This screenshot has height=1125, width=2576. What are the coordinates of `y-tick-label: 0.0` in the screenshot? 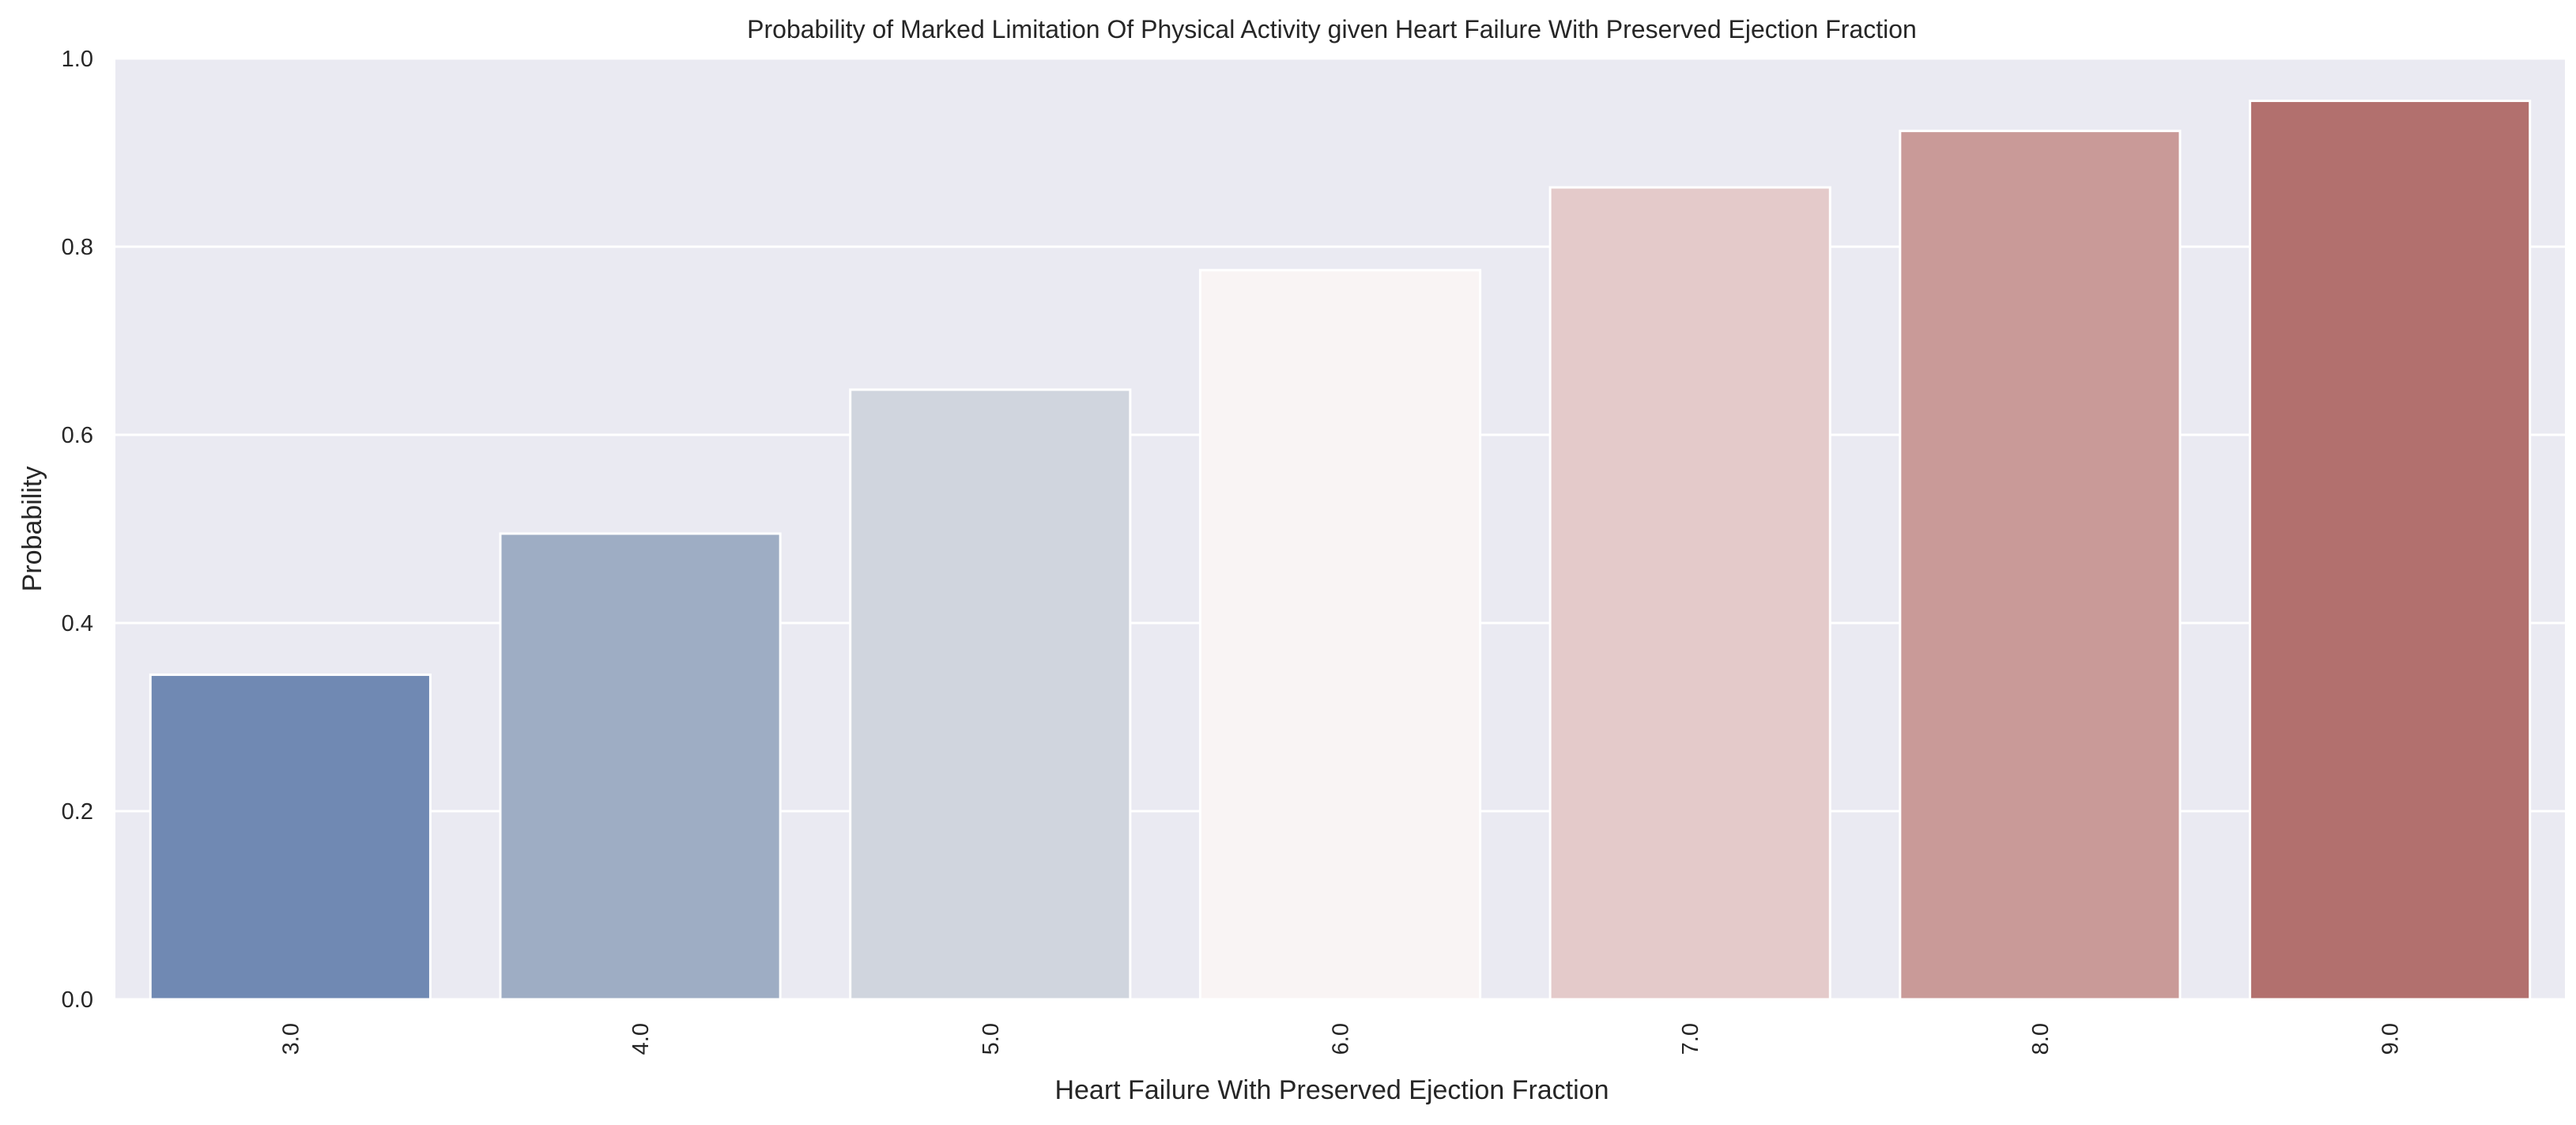 It's located at (77, 1000).